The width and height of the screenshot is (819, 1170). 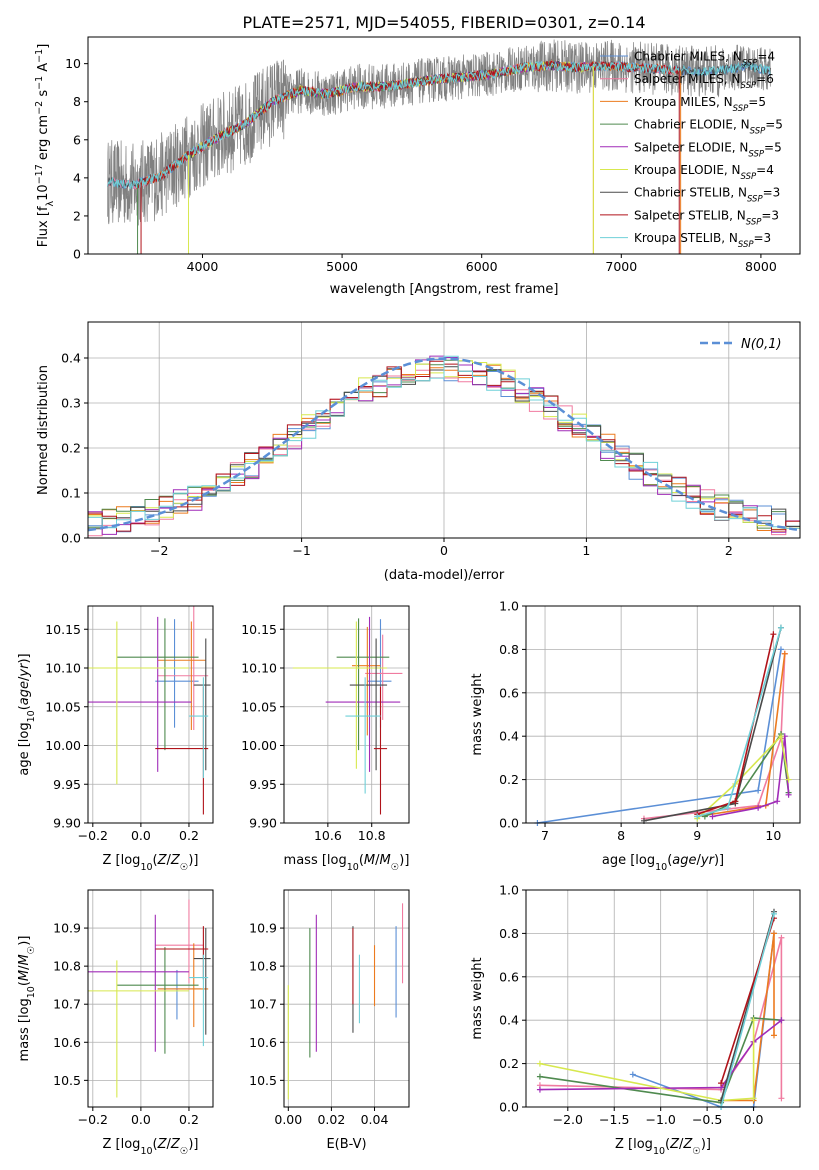 What do you see at coordinates (708, 149) in the screenshot?
I see `legend-label: Salpeter ELODIE, NSSP=5` at bounding box center [708, 149].